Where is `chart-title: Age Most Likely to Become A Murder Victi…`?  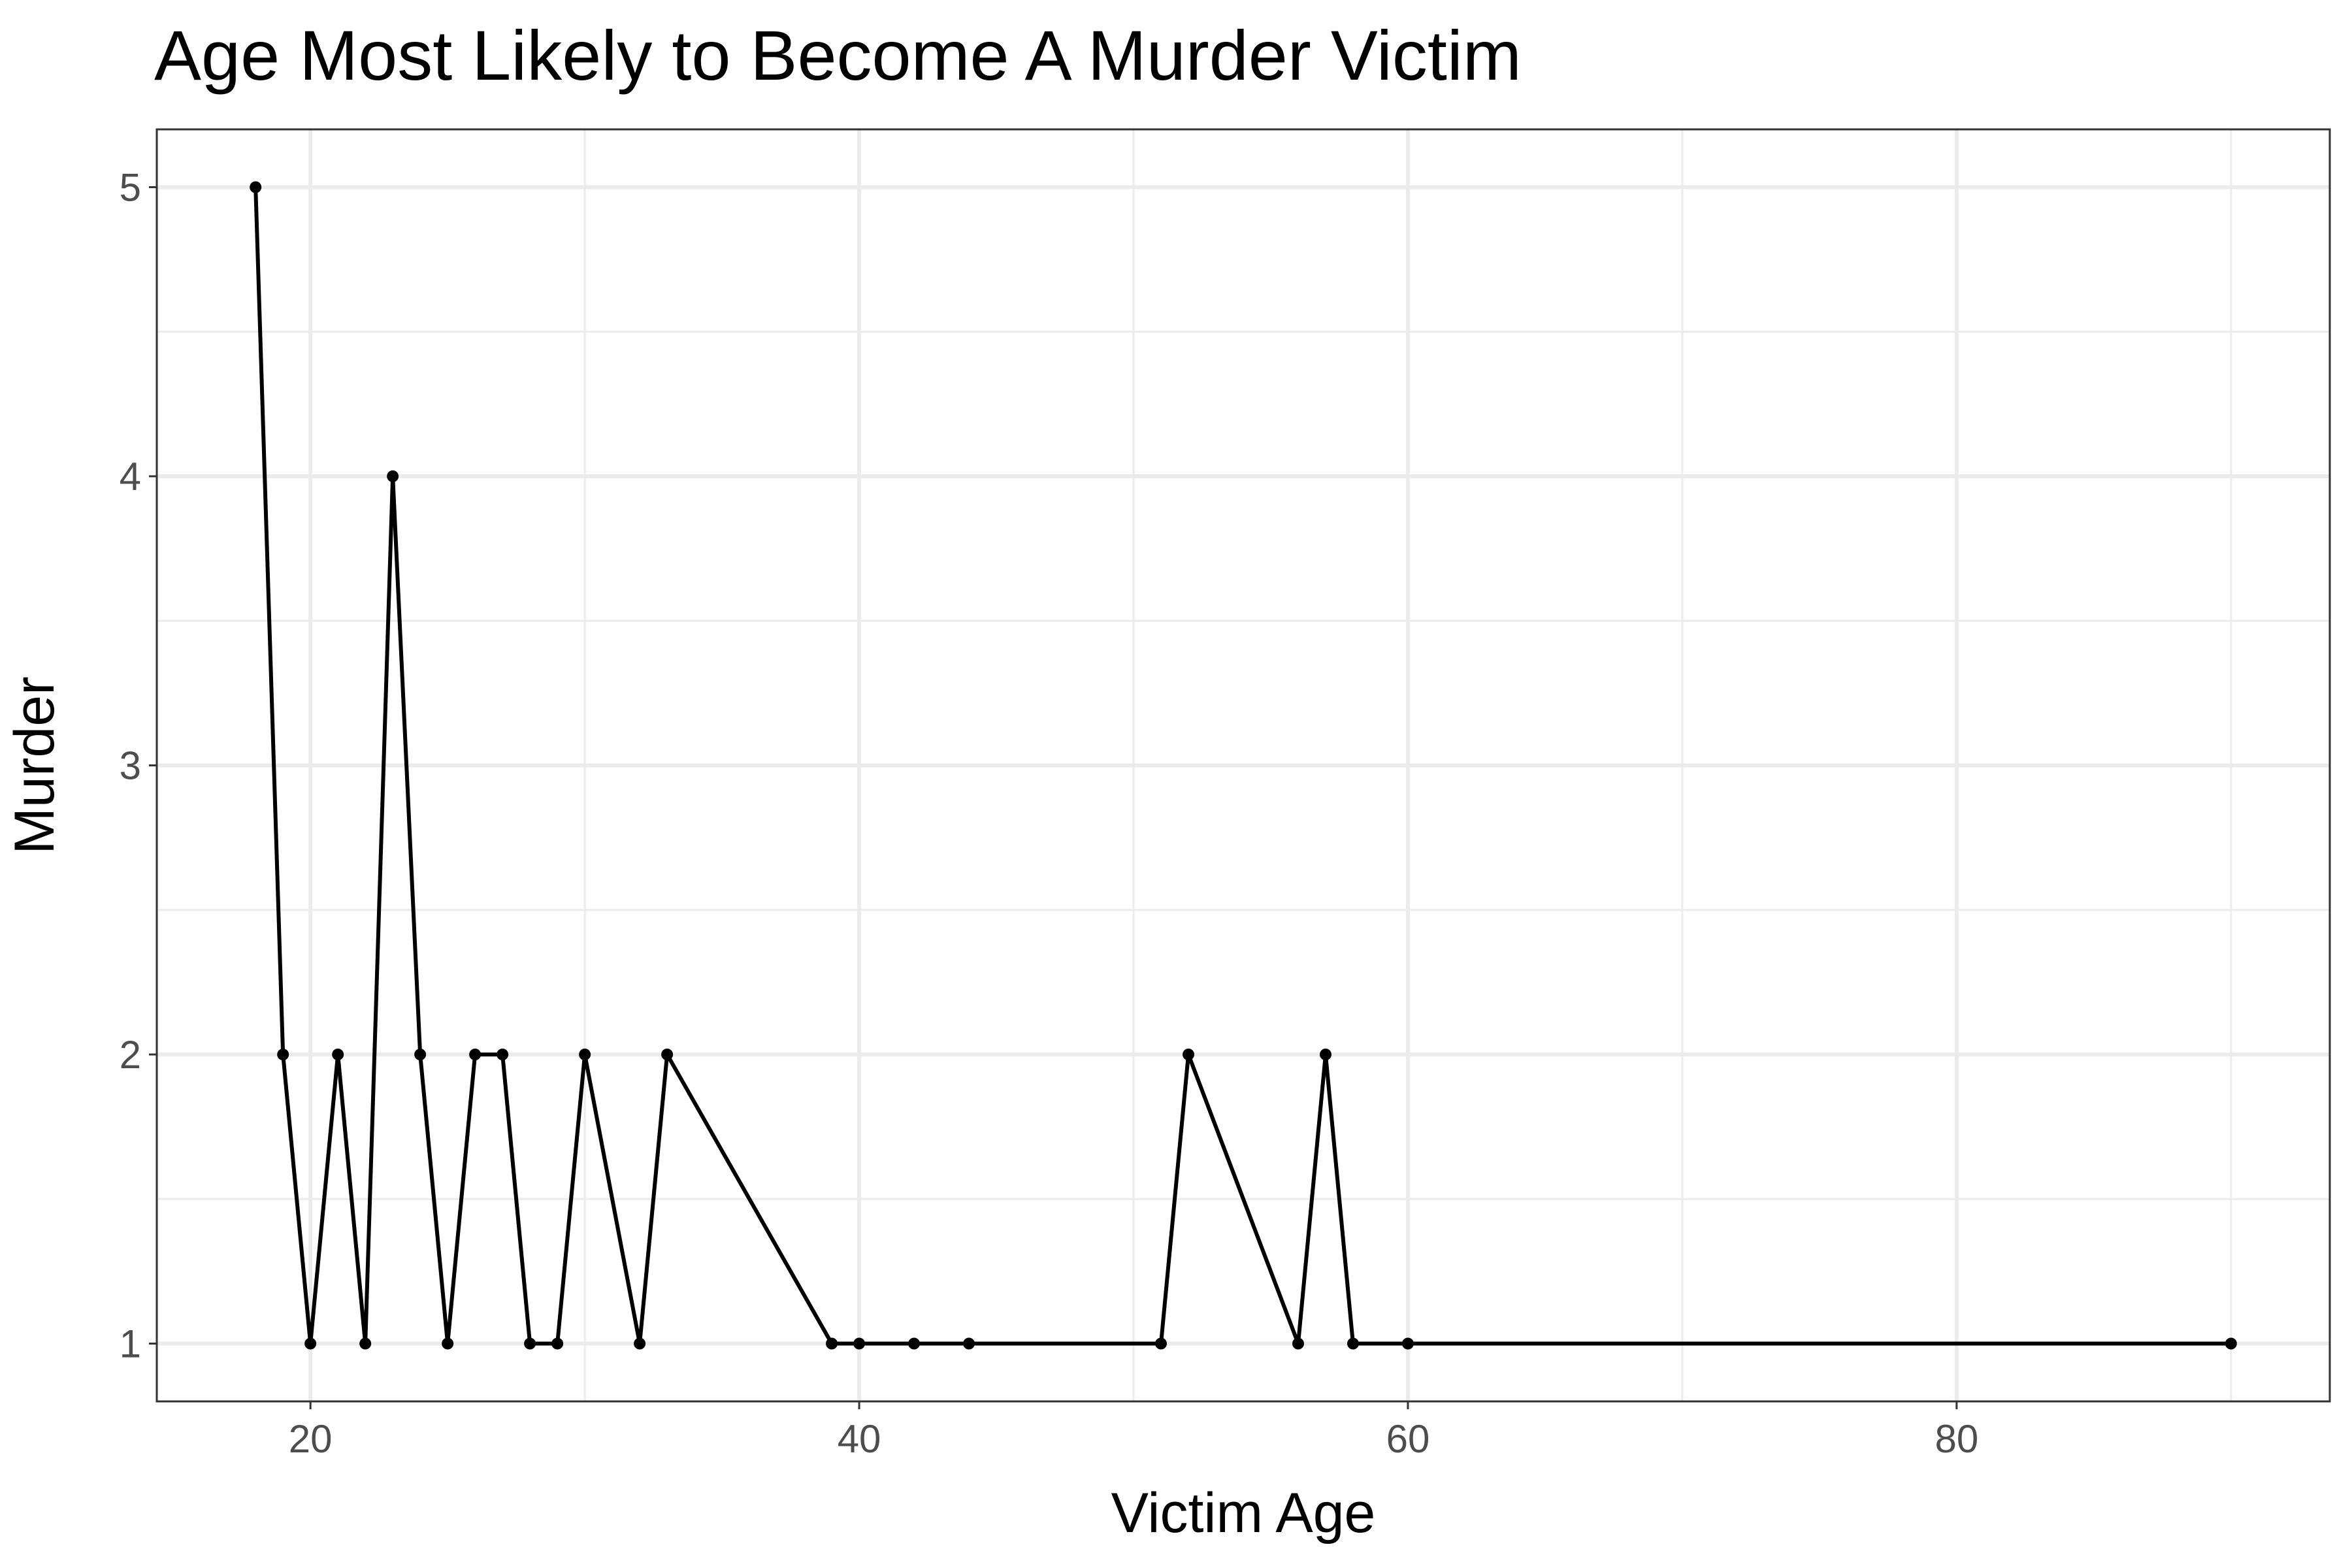
chart-title: Age Most Likely to Become A Murder Victi… is located at coordinates (838, 55).